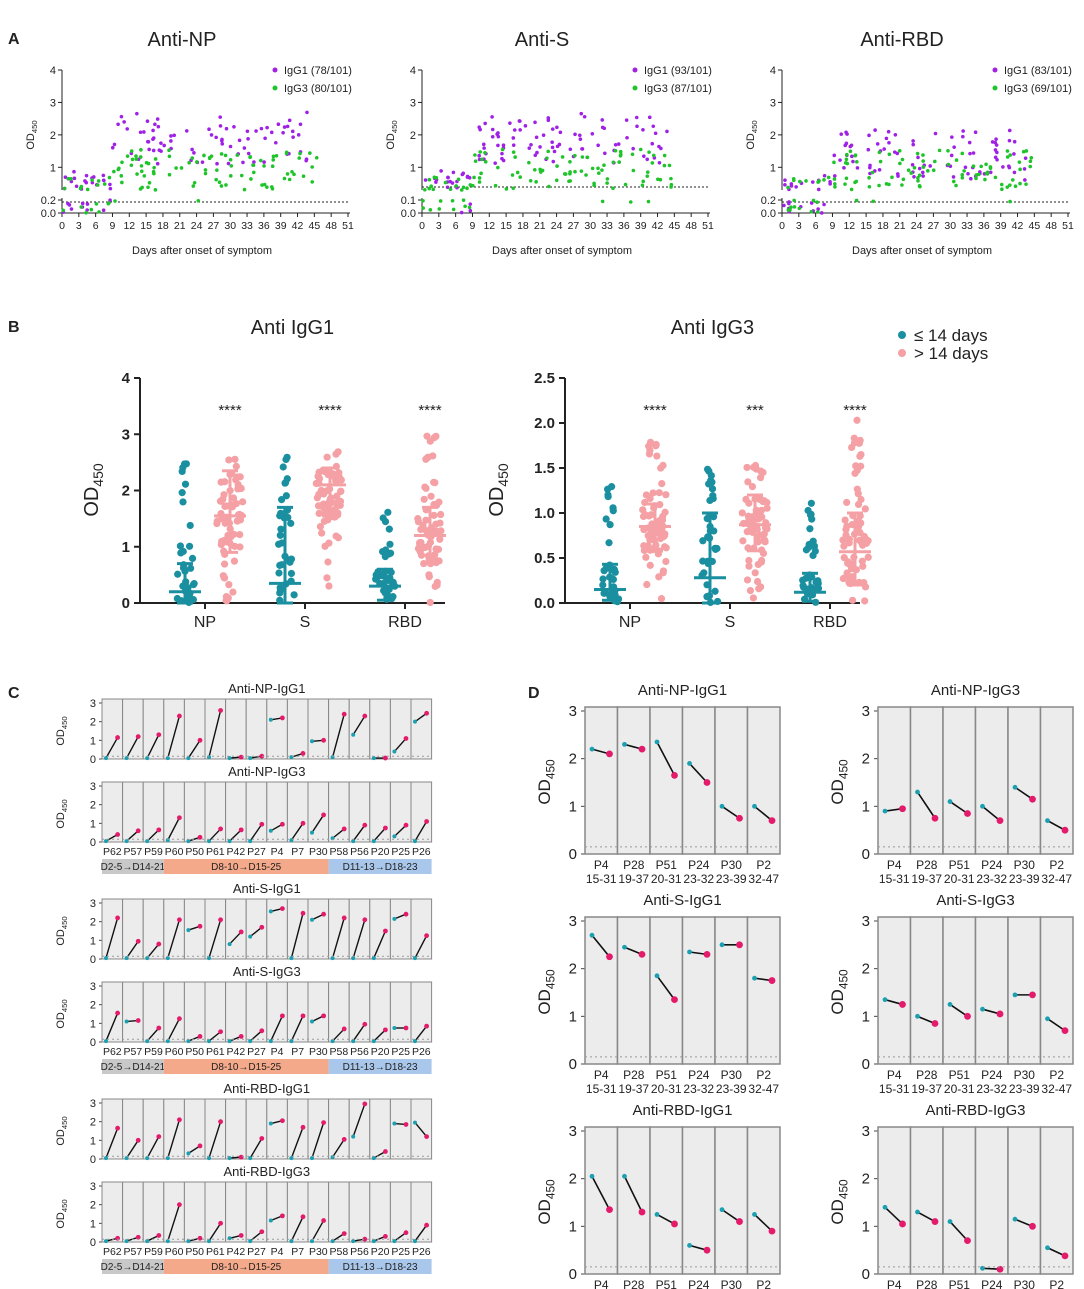 The width and height of the screenshot is (1084, 1289). I want to click on x-tick-label: 48, so click(691, 226).